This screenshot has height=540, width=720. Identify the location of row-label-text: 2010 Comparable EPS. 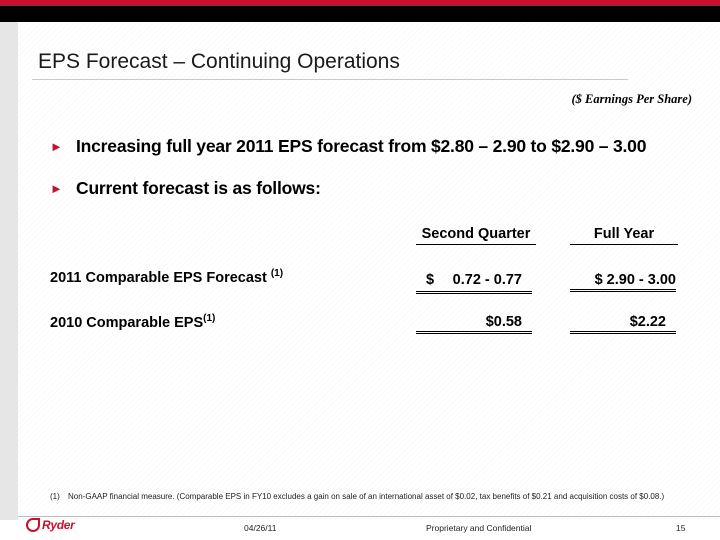
(127, 322).